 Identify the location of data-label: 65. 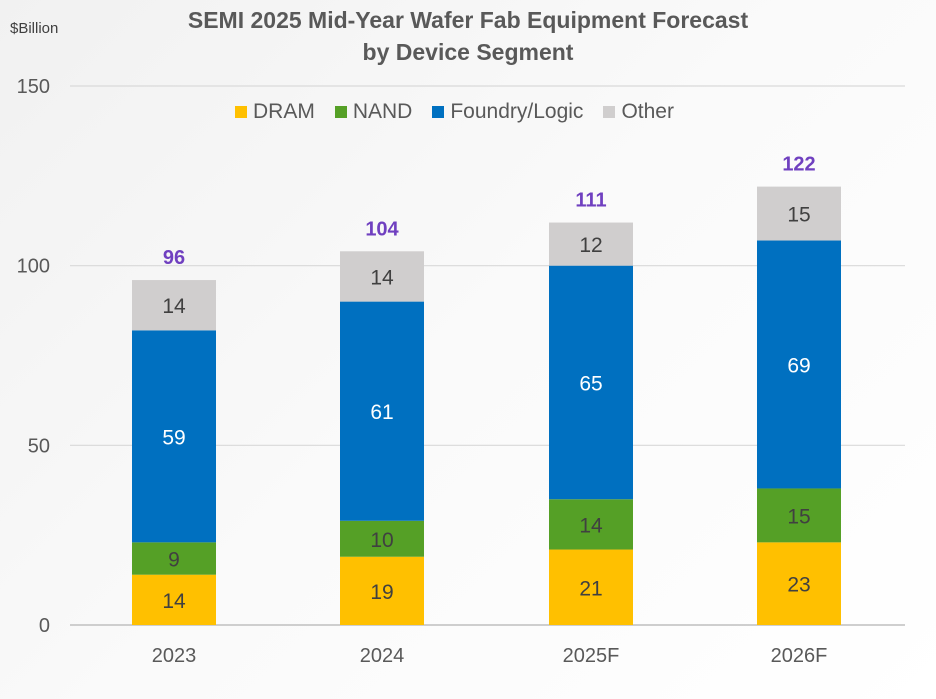
(590, 383).